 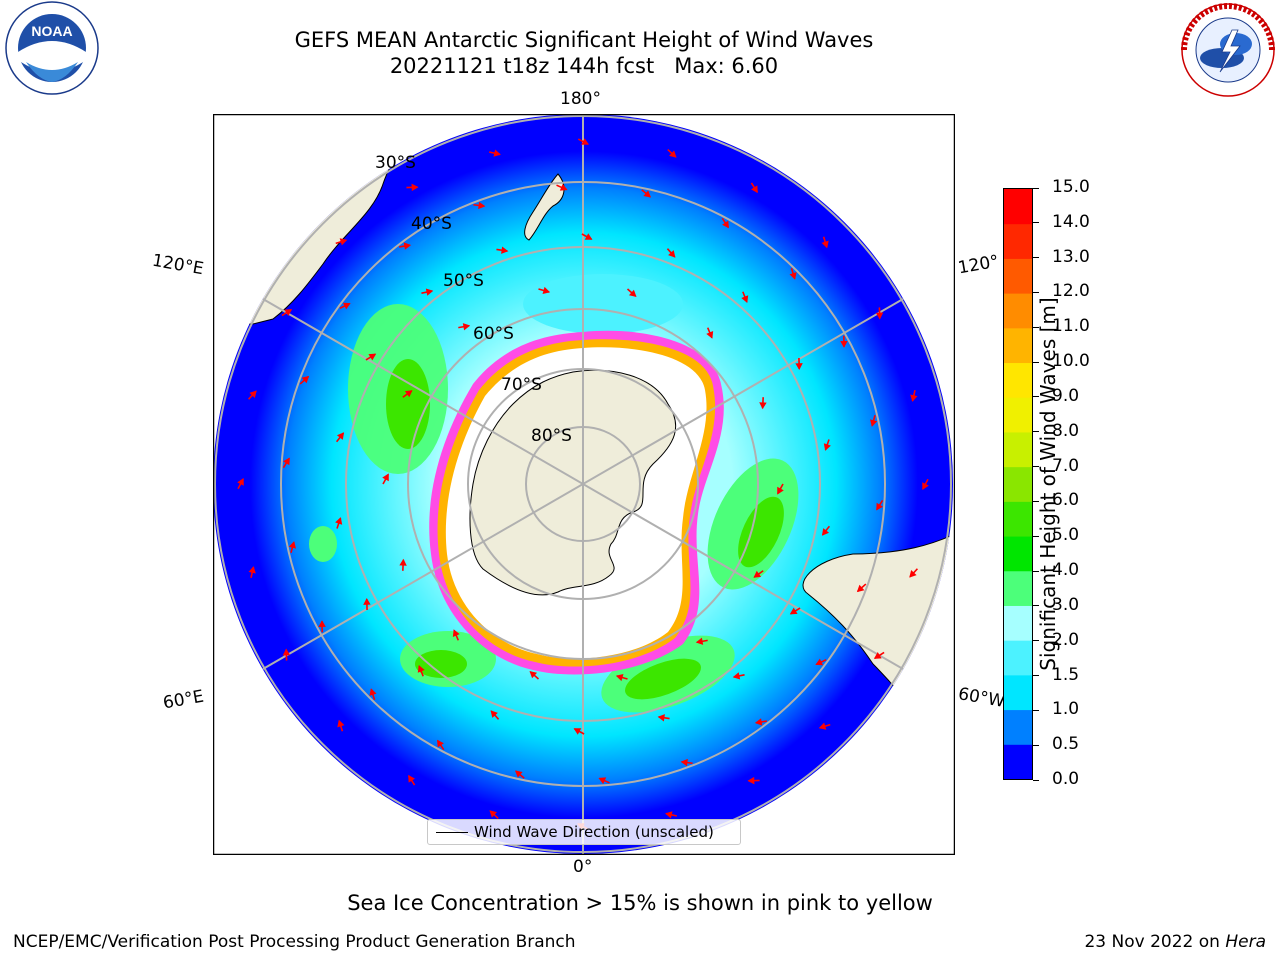 I want to click on date-label: 23 Nov 2022 on, so click(x=1152, y=942).